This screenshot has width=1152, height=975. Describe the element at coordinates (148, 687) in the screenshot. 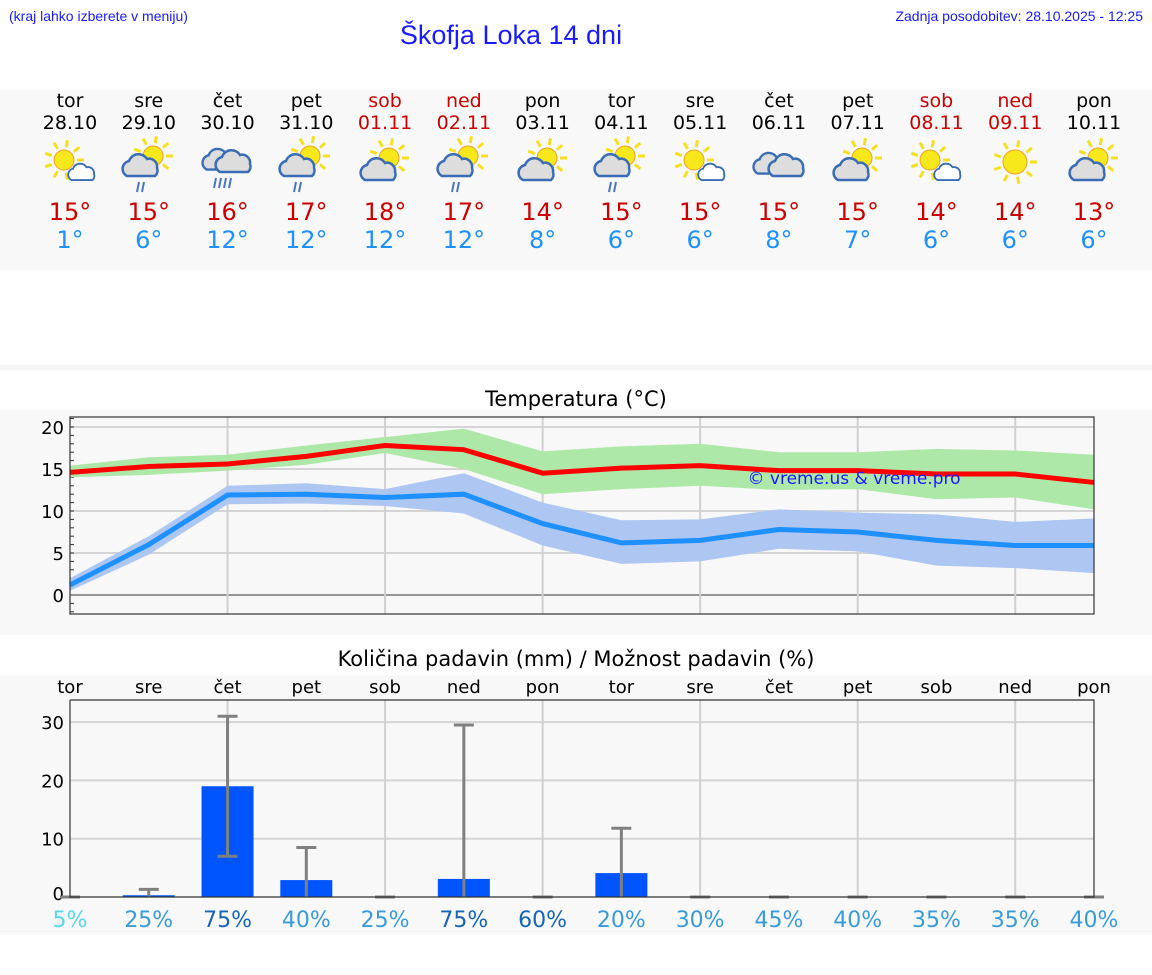

I see `x-tick-label: sre` at that location.